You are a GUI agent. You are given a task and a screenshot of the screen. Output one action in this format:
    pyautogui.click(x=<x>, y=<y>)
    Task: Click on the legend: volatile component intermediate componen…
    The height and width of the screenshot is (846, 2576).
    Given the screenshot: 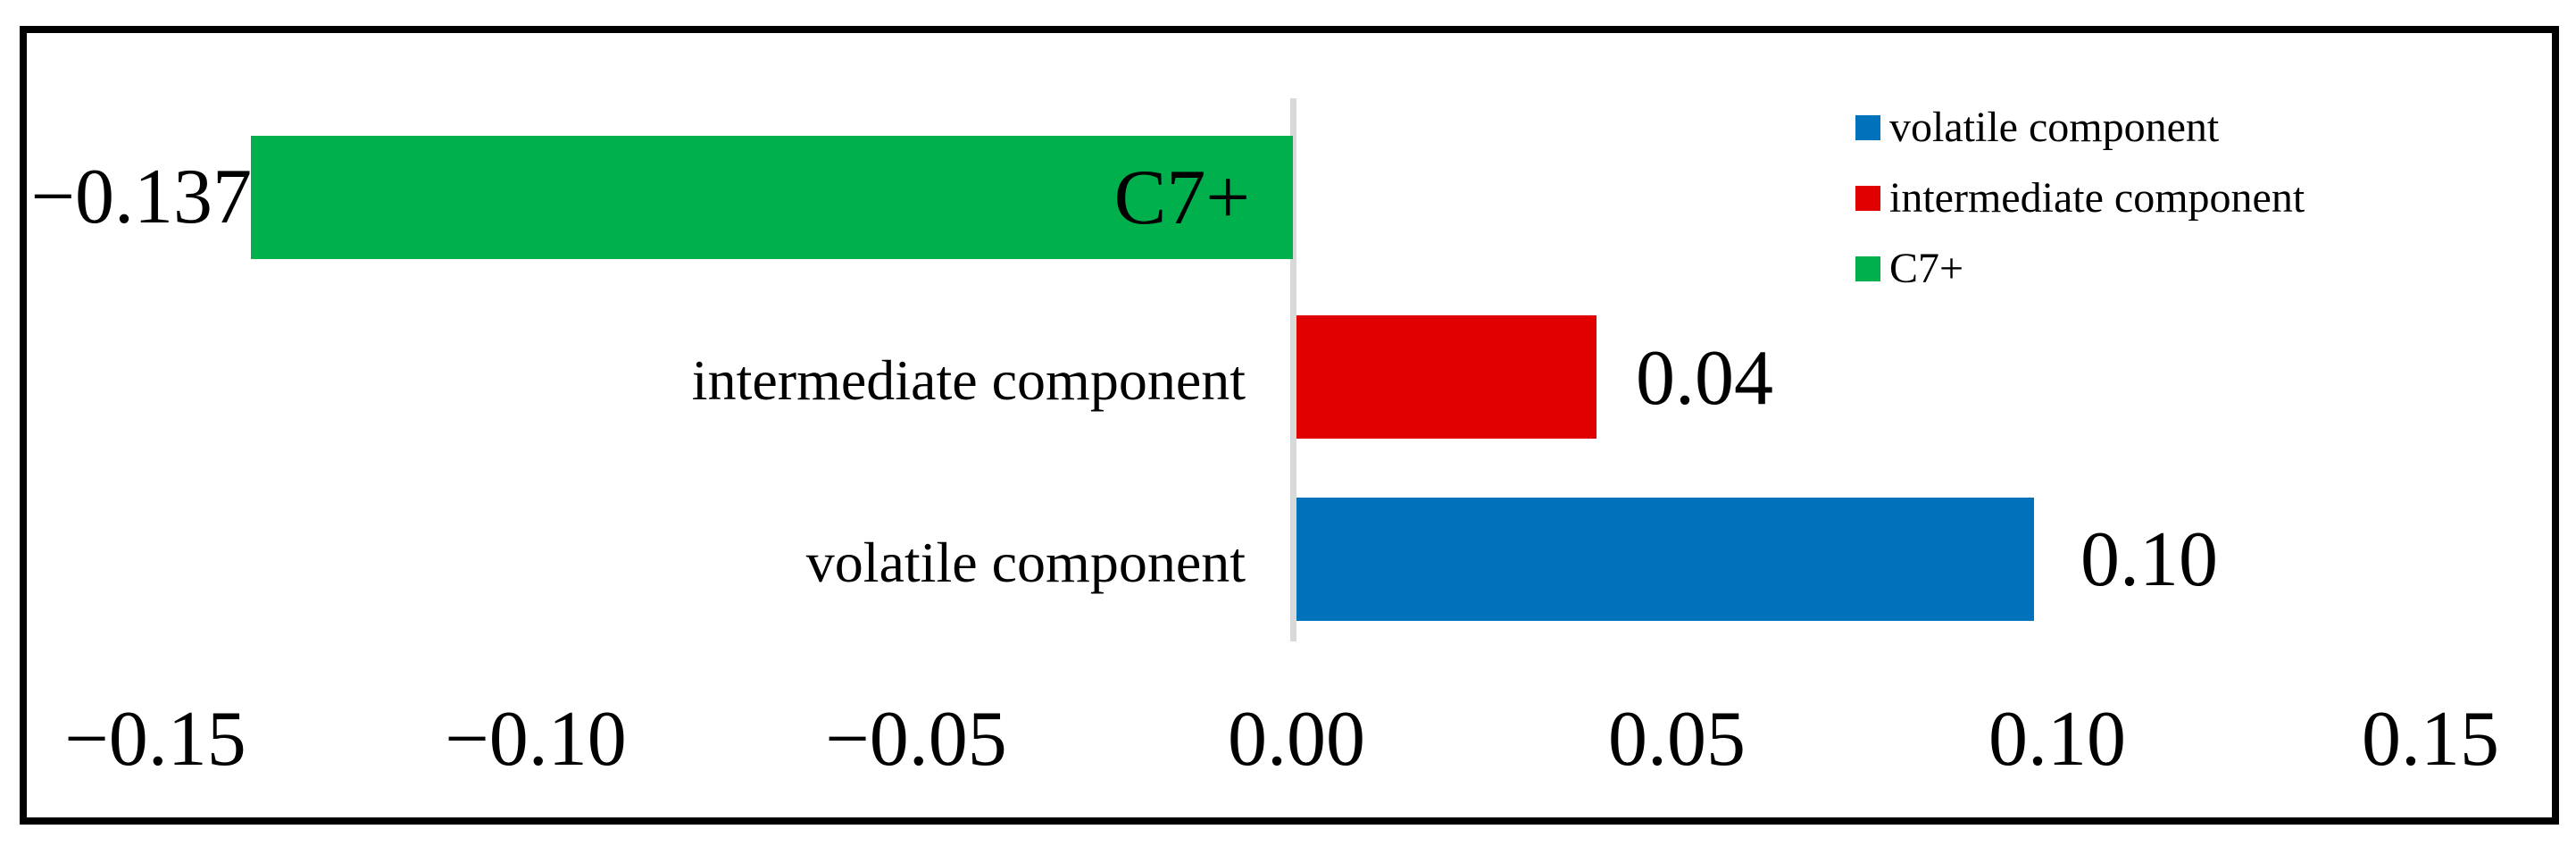 What is the action you would take?
    pyautogui.click(x=2080, y=216)
    